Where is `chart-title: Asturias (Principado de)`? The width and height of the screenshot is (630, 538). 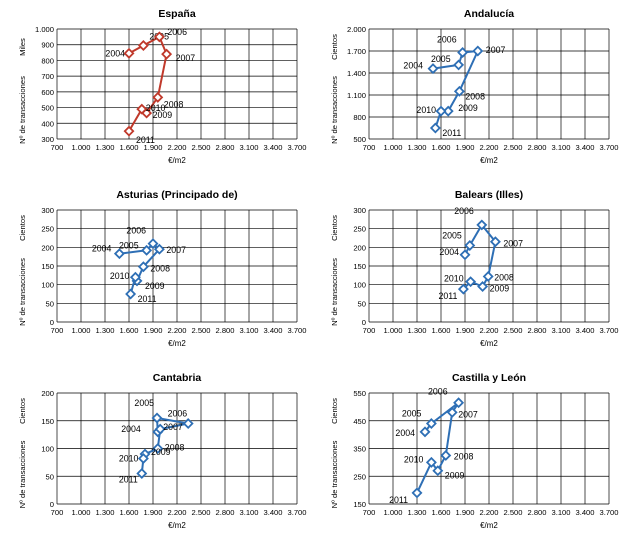
chart-title: Asturias (Principado de) is located at coordinates (176, 195).